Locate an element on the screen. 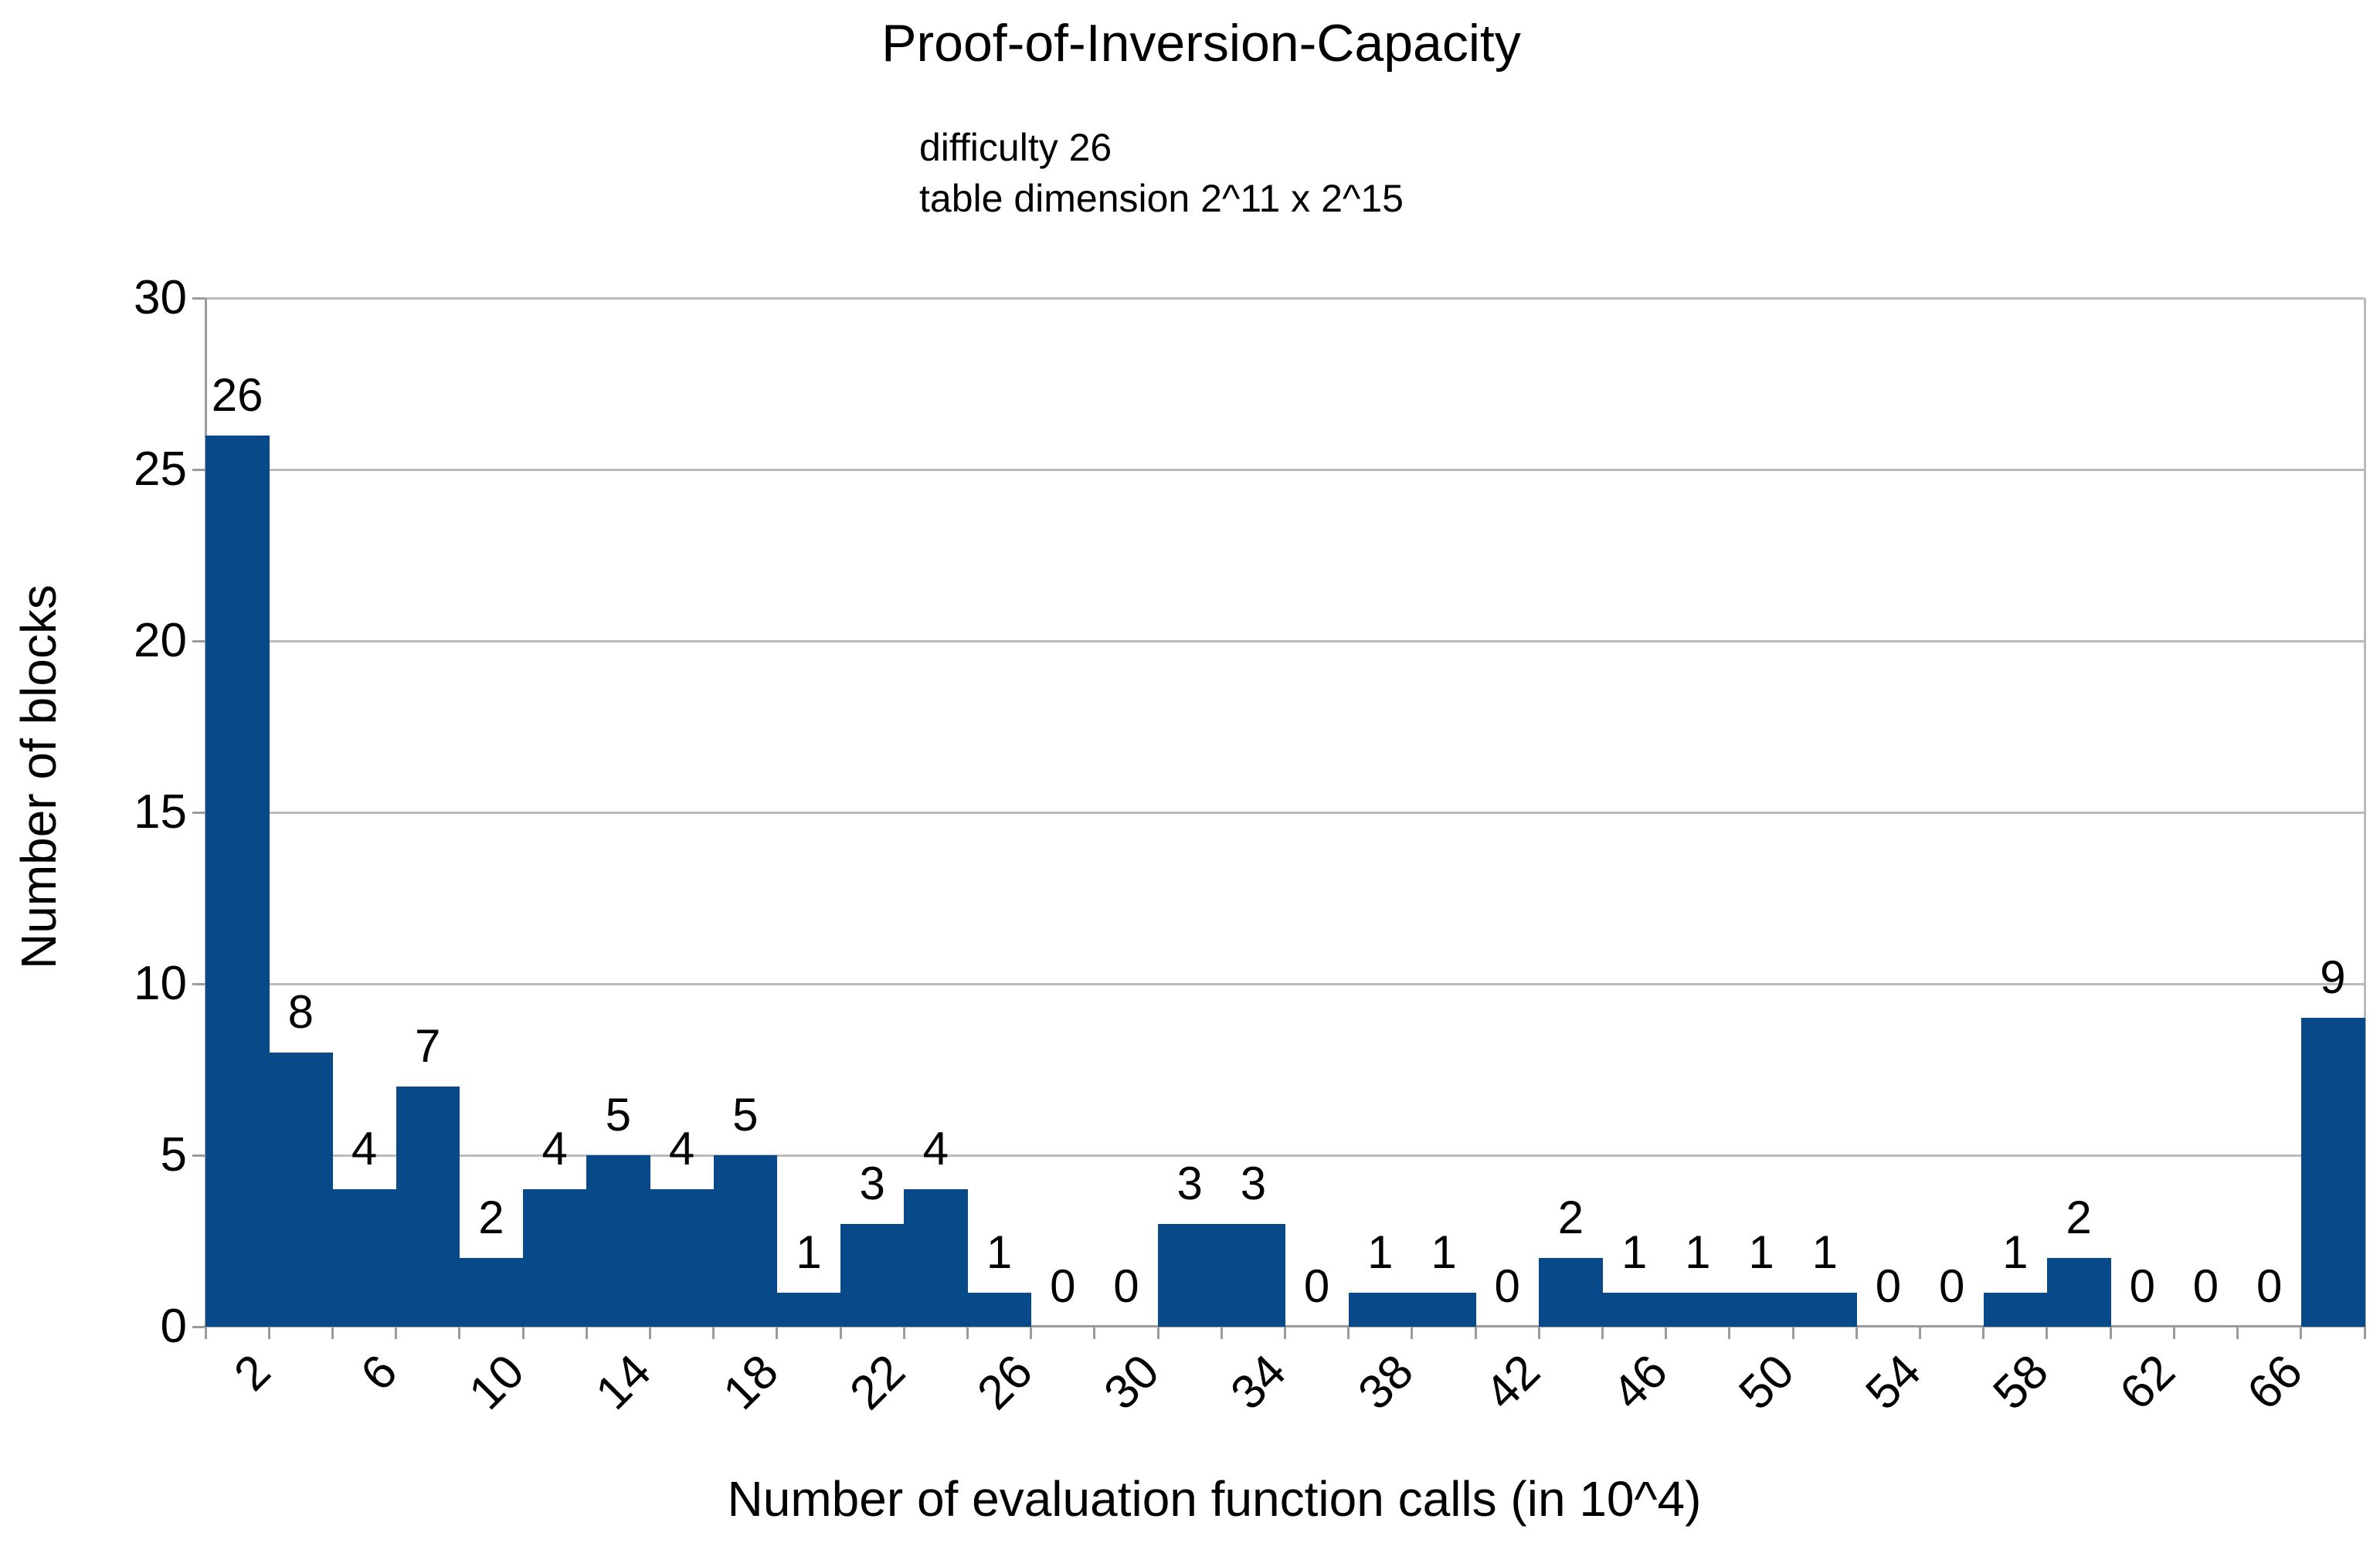  bar-value-label: 7 is located at coordinates (428, 1046).